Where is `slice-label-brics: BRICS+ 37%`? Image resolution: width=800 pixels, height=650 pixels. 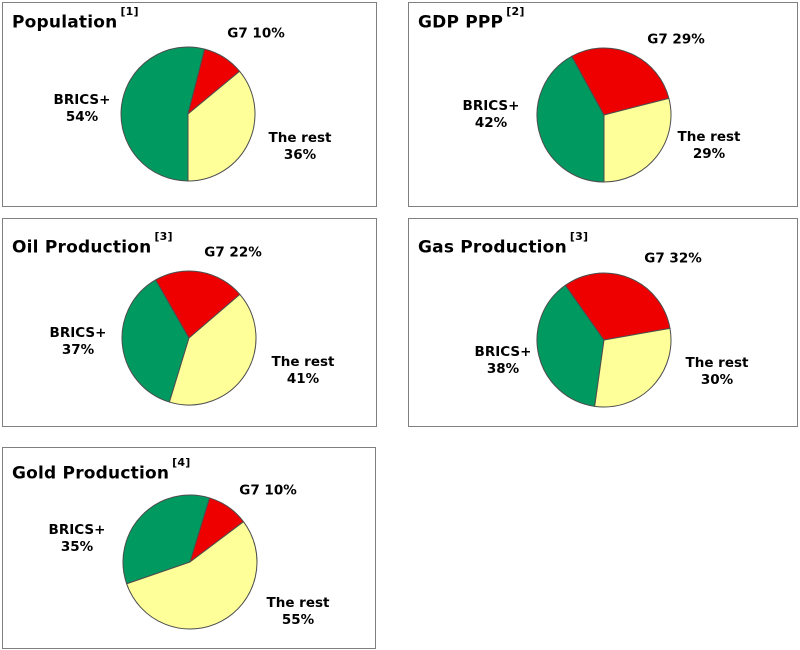 slice-label-brics: BRICS+ 37% is located at coordinates (78, 341).